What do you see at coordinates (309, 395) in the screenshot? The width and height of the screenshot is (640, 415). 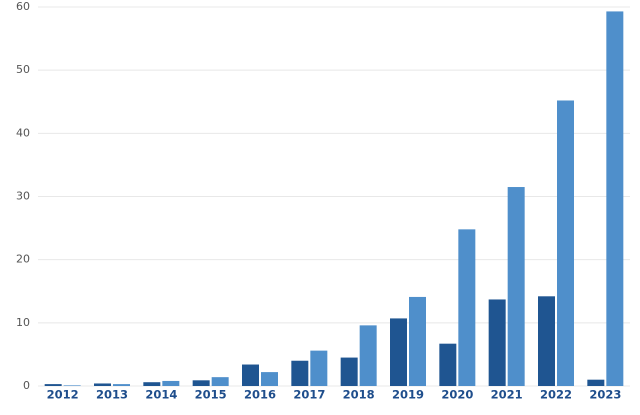 I see `x-tick-label: 2017` at bounding box center [309, 395].